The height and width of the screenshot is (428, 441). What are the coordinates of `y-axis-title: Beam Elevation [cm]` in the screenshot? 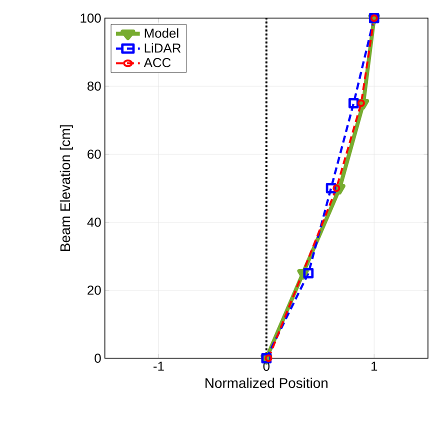 It's located at (66, 188).